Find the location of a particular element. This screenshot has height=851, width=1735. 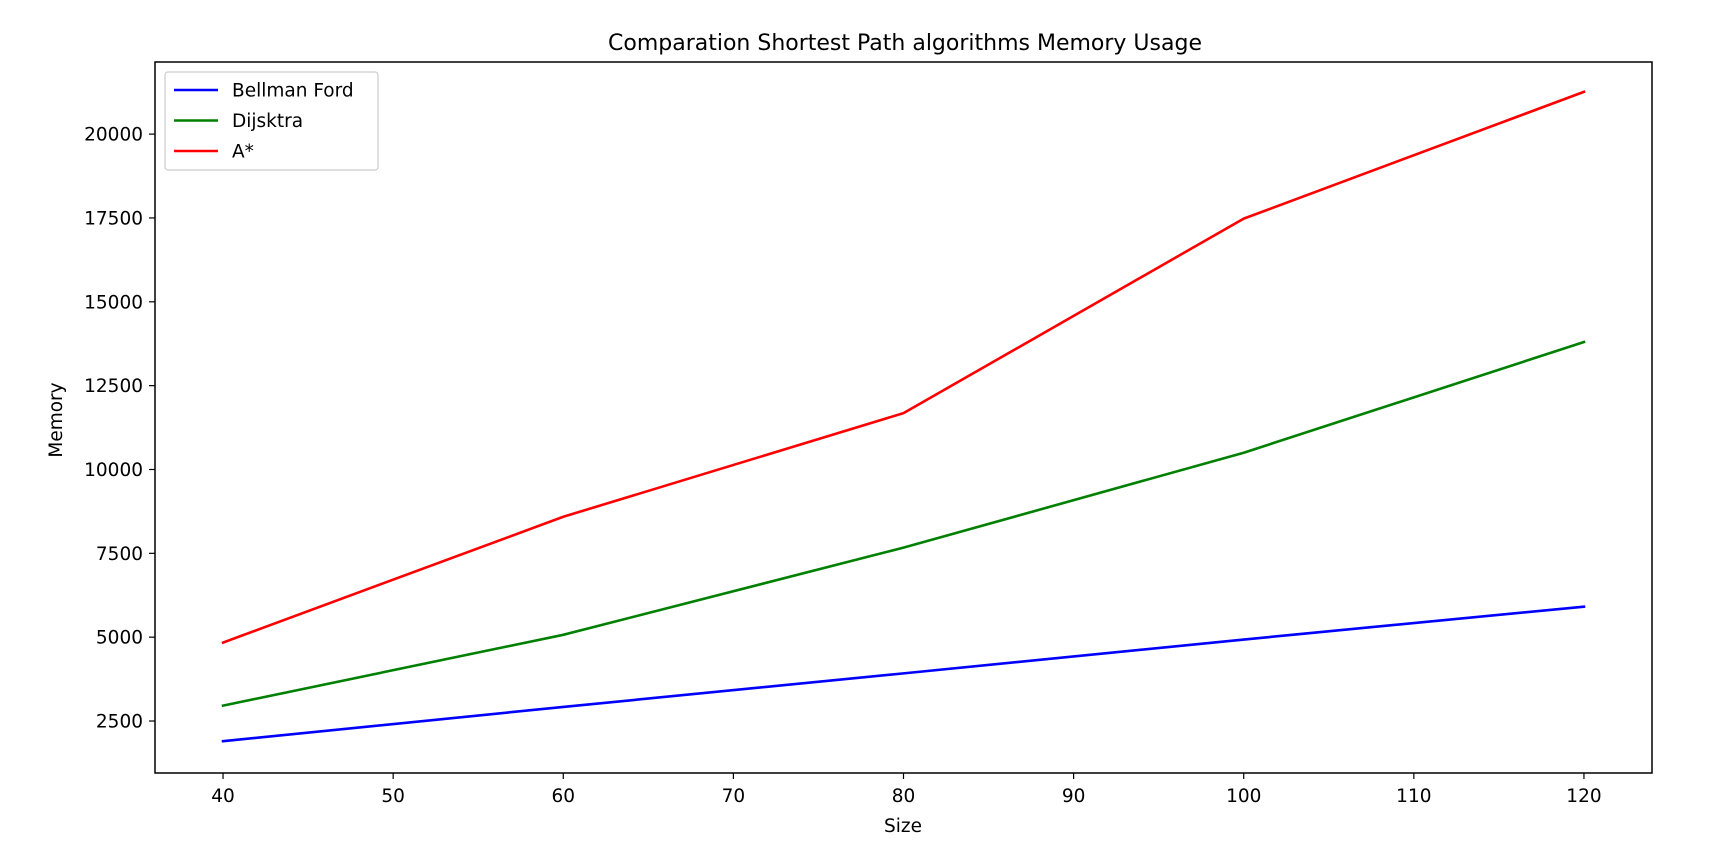

x-tick-label: 90 is located at coordinates (1074, 796).